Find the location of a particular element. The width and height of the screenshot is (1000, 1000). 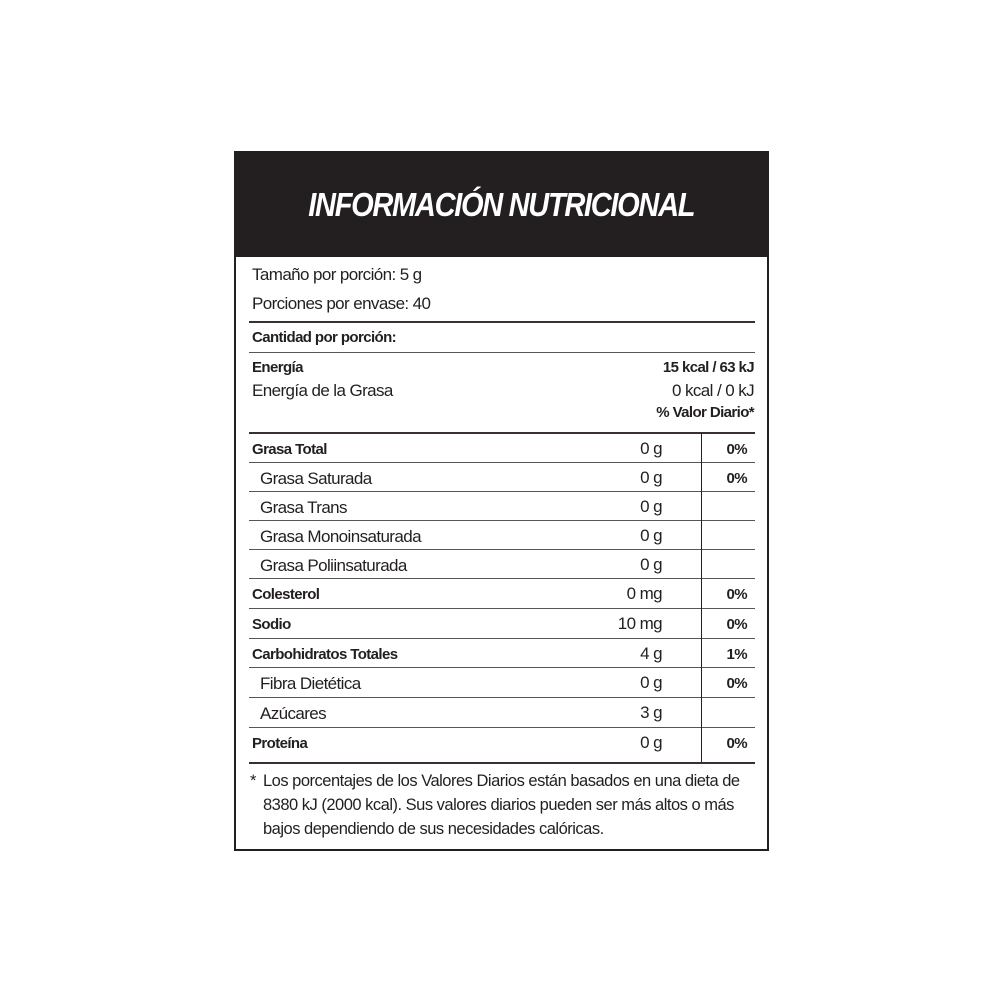

nutrient-name: Azúcares is located at coordinates (293, 713).